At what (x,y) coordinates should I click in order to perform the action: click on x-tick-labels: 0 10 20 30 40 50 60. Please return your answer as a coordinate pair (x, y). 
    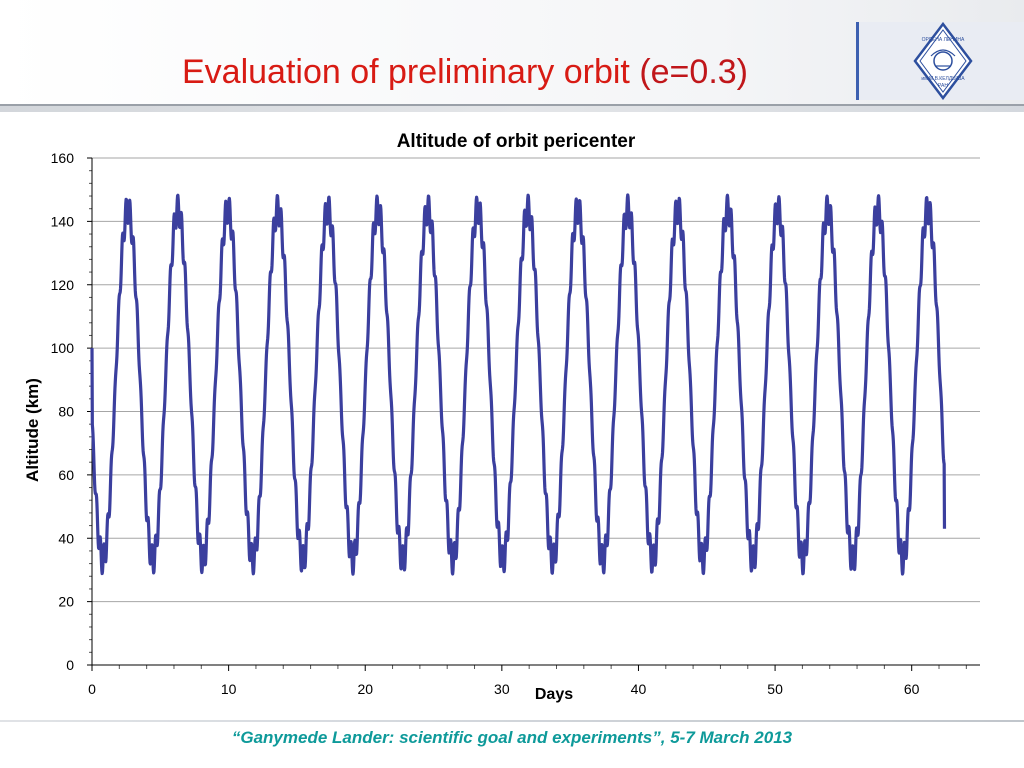
    Looking at the image, I should click on (504, 689).